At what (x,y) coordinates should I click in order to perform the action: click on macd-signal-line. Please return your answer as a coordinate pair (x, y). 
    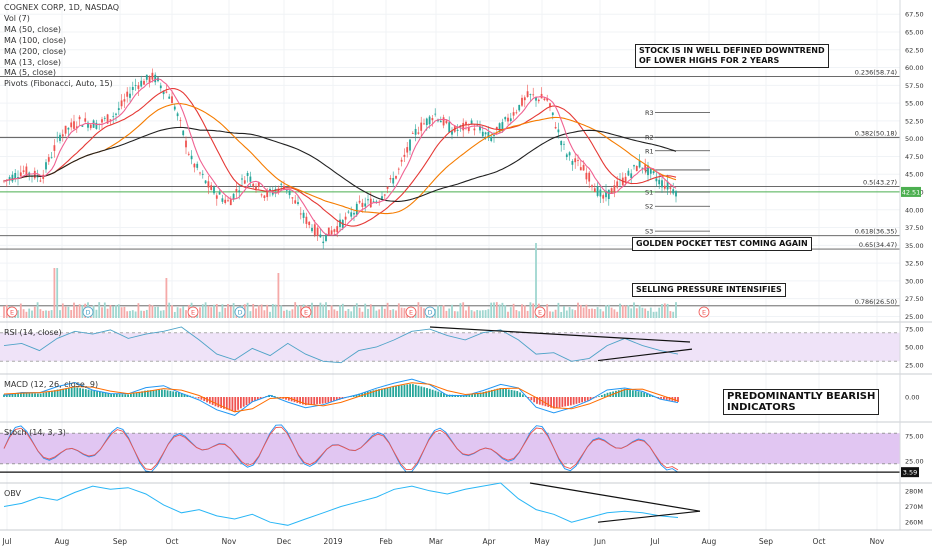
    Looking at the image, I should click on (341, 397).